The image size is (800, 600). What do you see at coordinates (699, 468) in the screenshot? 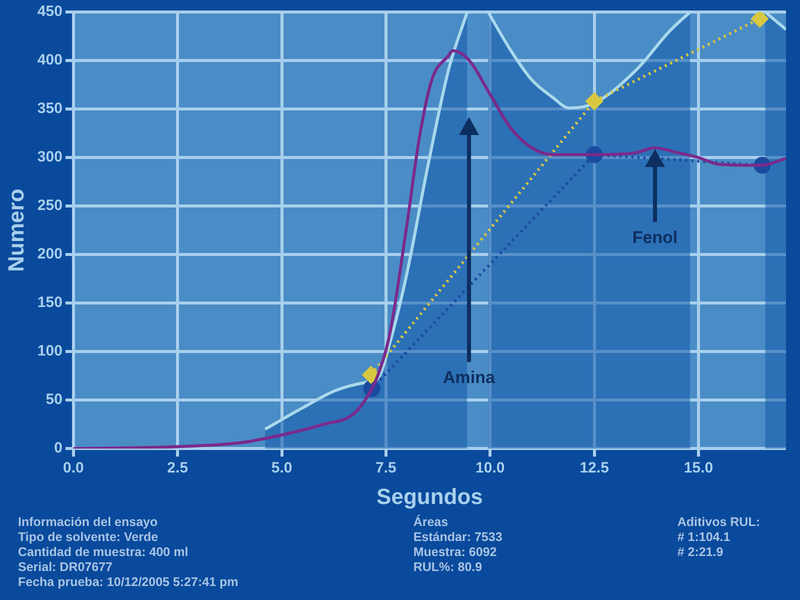
I see `x-tick-label: 15.0` at bounding box center [699, 468].